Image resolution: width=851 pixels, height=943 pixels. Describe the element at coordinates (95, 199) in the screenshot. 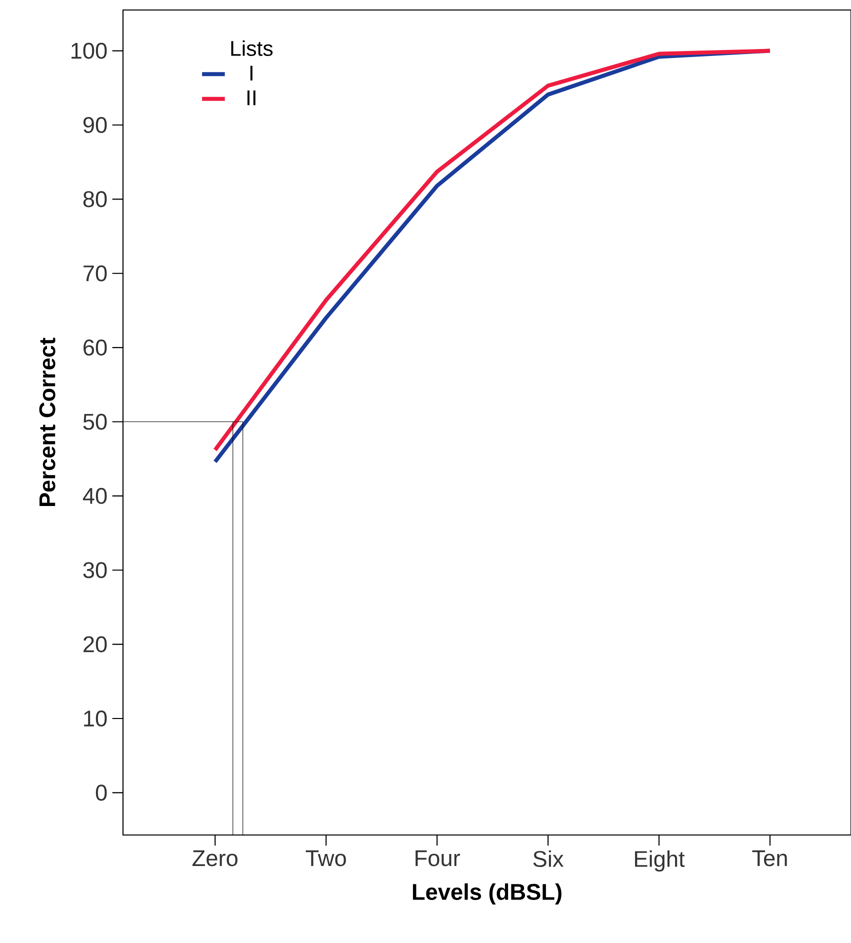

I see `y-tick-label: 80` at that location.